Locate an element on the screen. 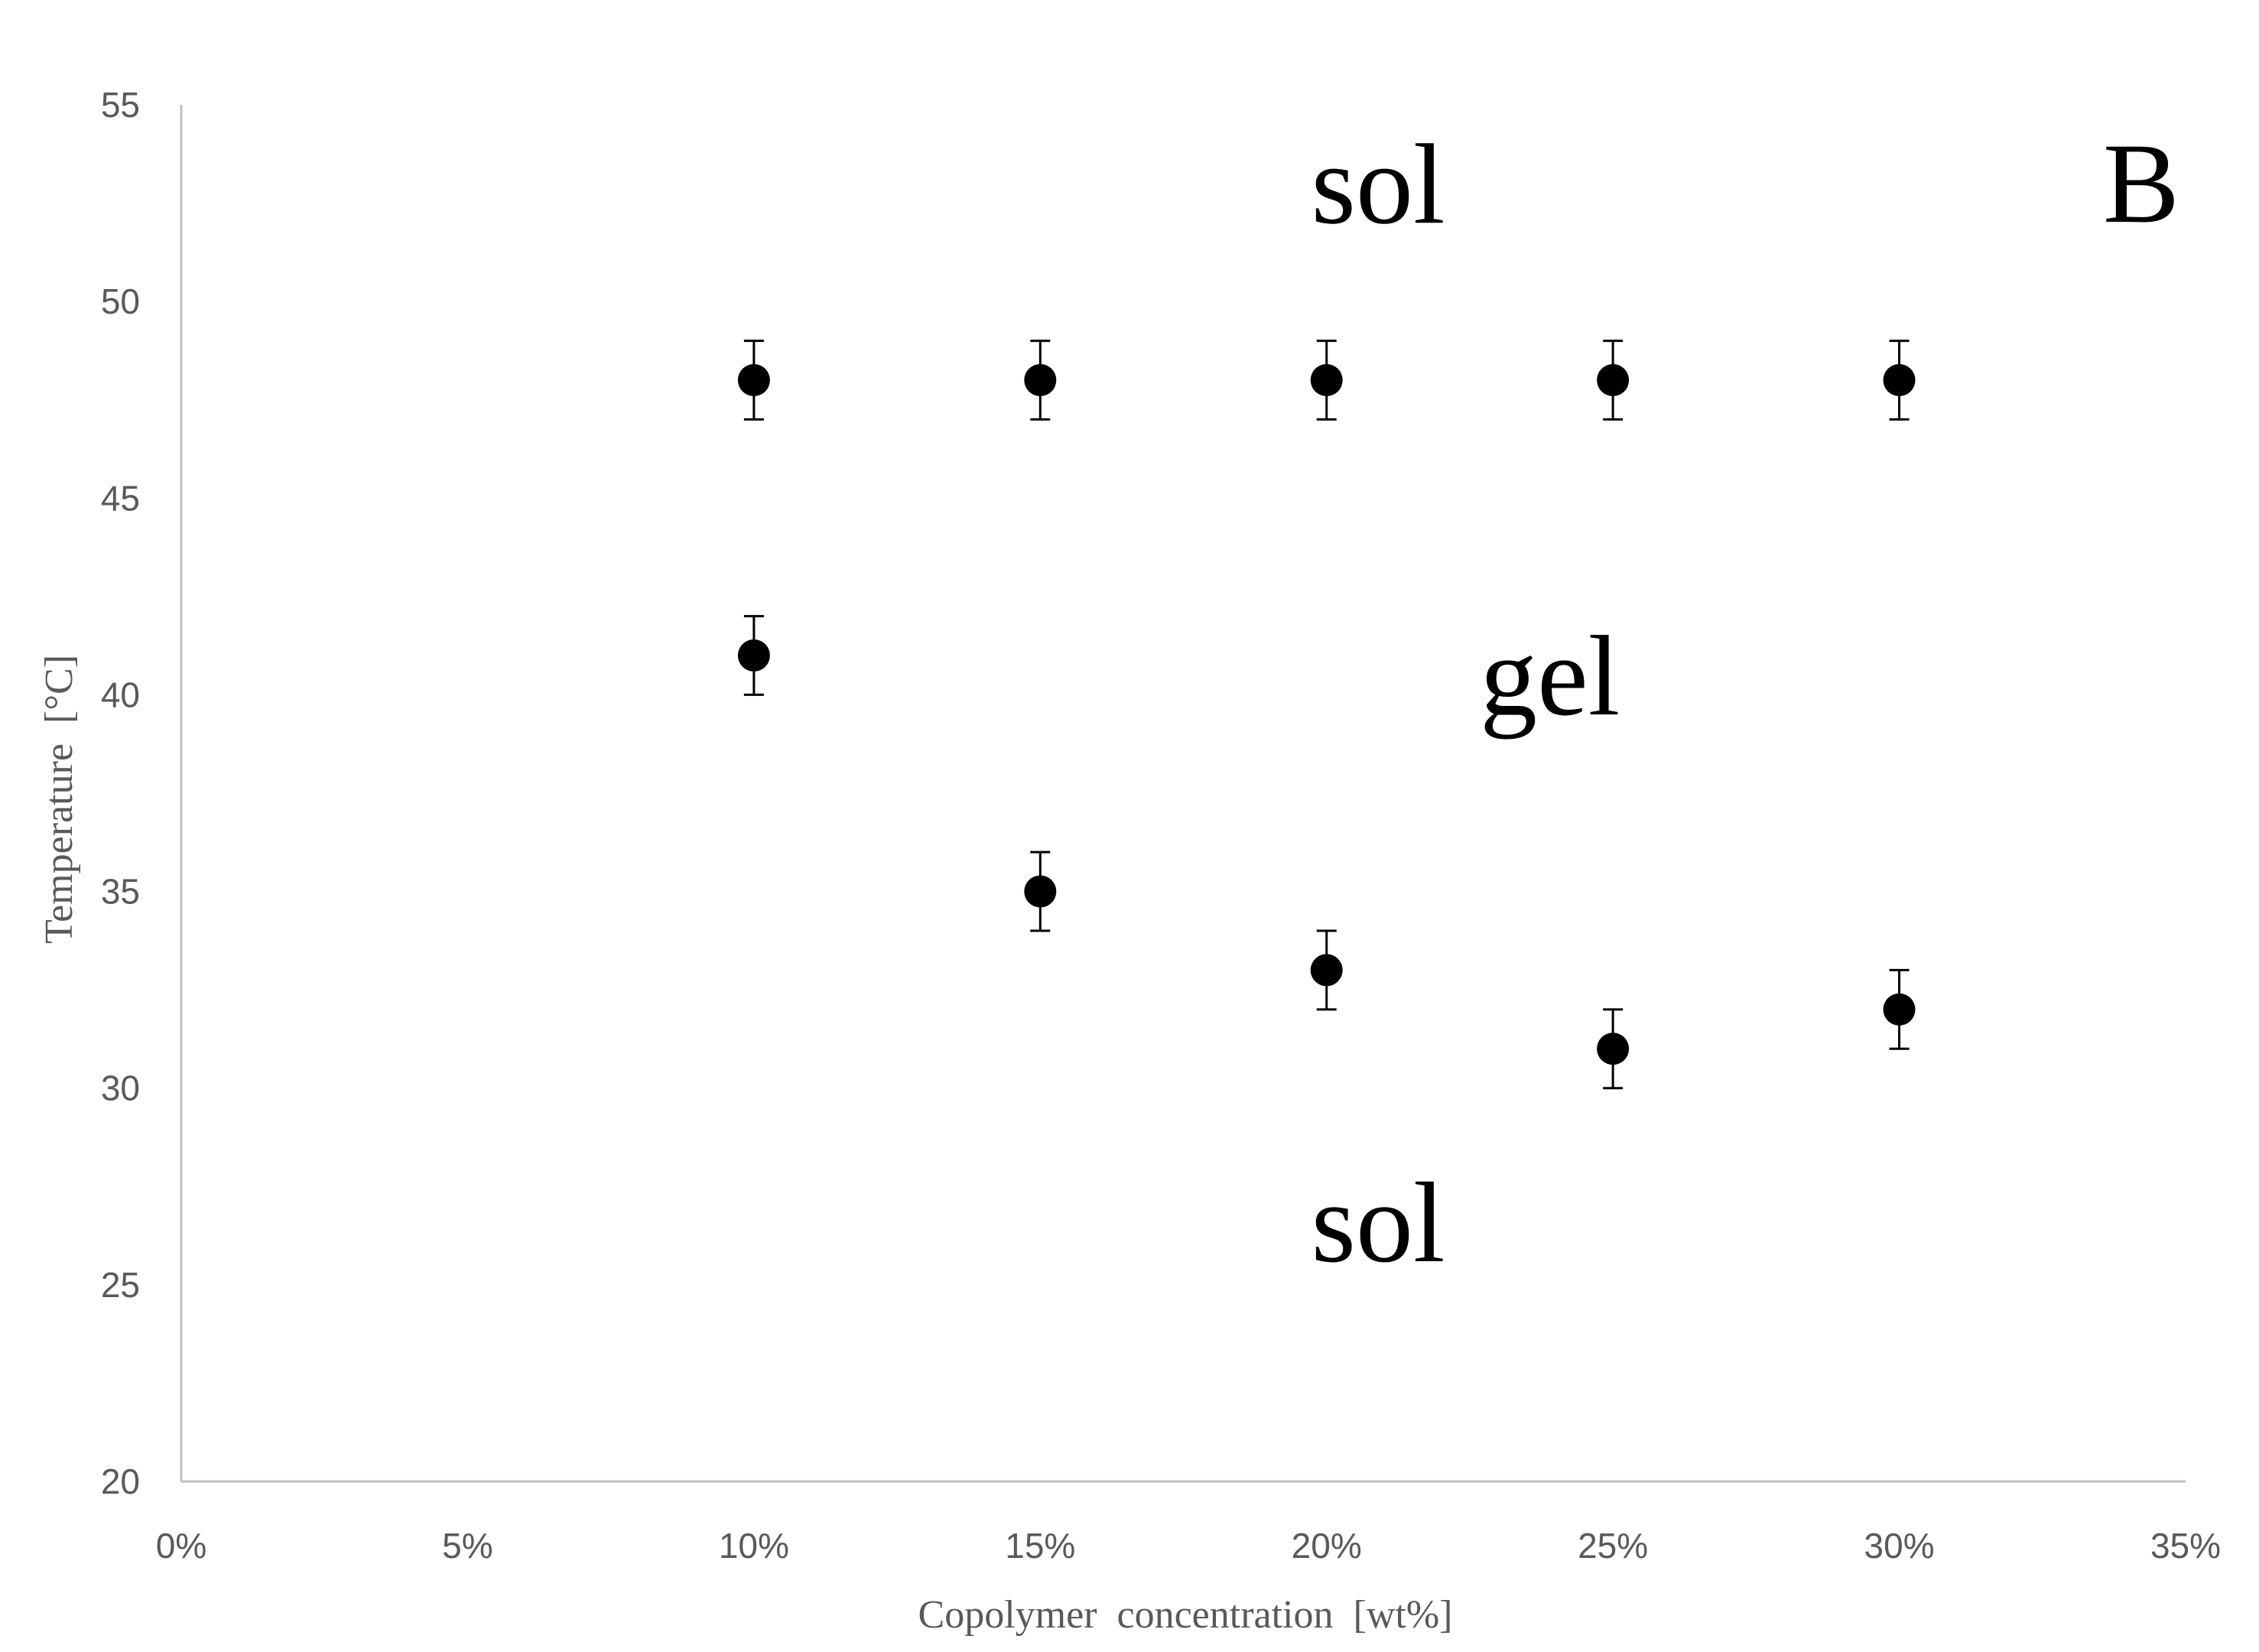 The width and height of the screenshot is (2259, 1652). x-tick-label: 30% is located at coordinates (1900, 1546).